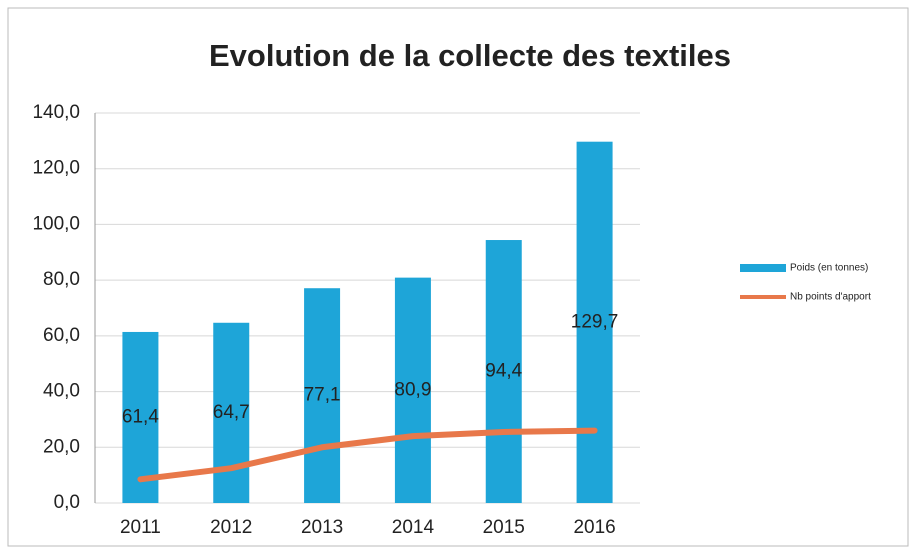 This screenshot has width=916, height=548. Describe the element at coordinates (61, 391) in the screenshot. I see `y-tick-label: 40,0` at that location.